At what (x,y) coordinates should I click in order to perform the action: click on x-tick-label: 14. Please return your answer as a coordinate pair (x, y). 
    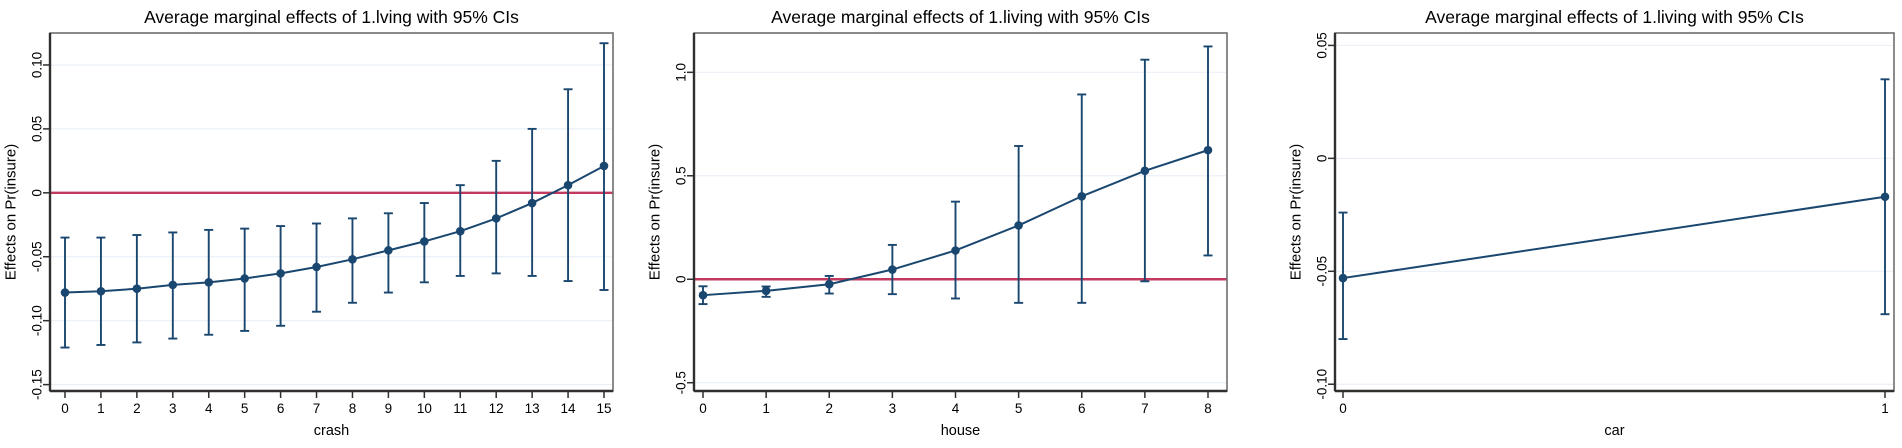
    Looking at the image, I should click on (569, 408).